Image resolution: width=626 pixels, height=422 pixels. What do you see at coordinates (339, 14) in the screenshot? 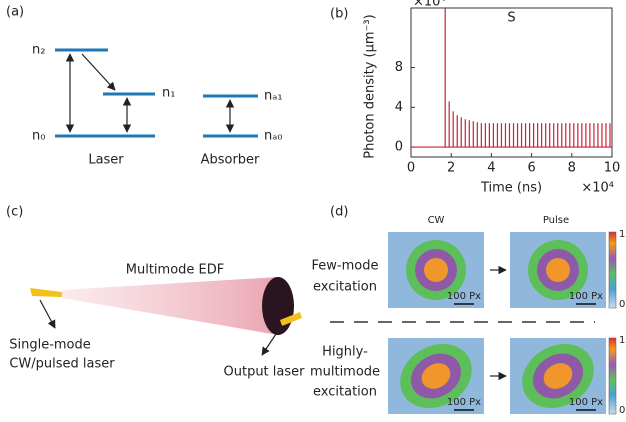
I see `panel-label: (b)` at bounding box center [339, 14].